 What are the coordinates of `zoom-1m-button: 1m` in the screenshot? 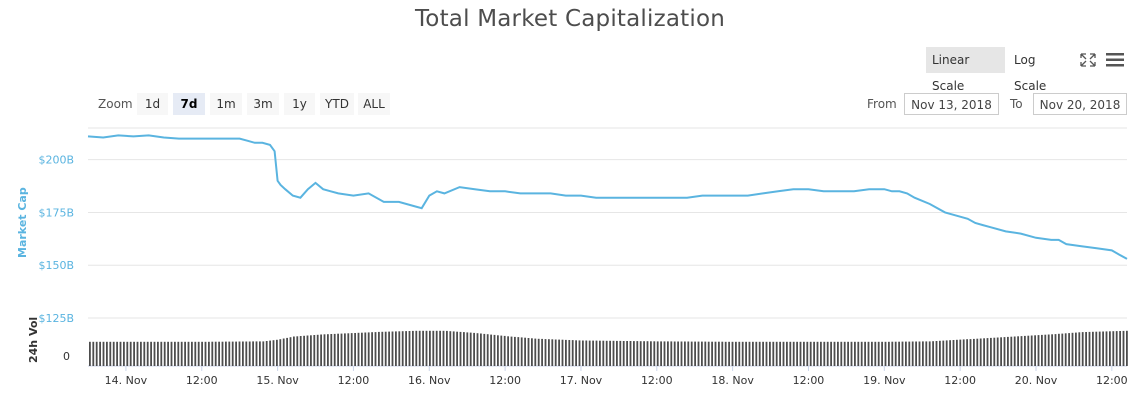 It's located at (226, 104).